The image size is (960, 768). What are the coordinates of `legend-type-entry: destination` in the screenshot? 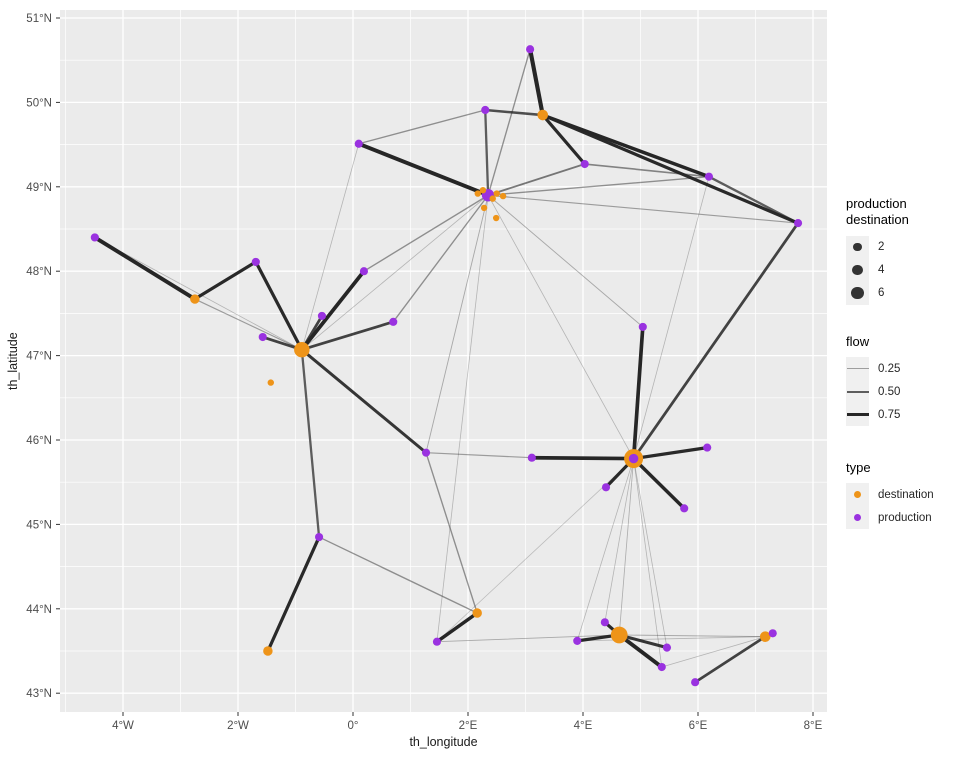 It's located at (902, 495).